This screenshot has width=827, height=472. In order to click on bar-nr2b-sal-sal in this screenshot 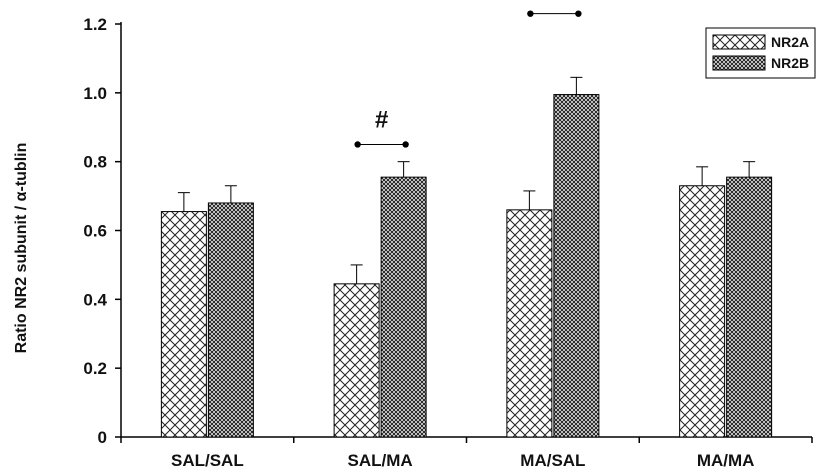, I will do `click(230, 320)`.